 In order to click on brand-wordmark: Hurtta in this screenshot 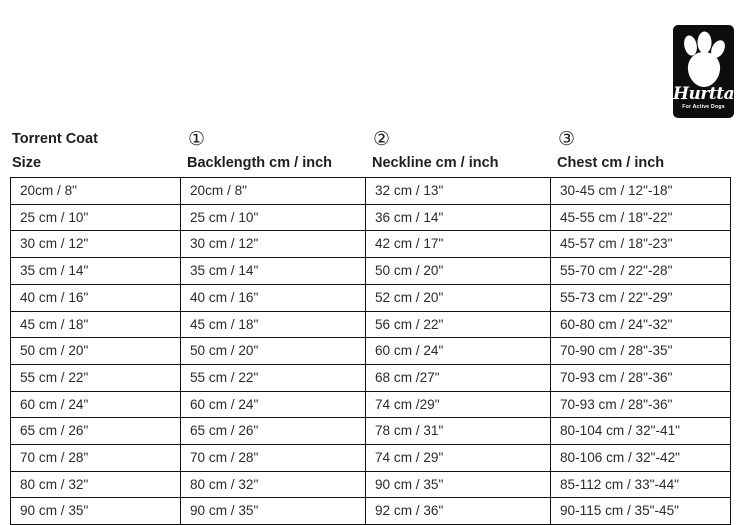, I will do `click(703, 94)`.